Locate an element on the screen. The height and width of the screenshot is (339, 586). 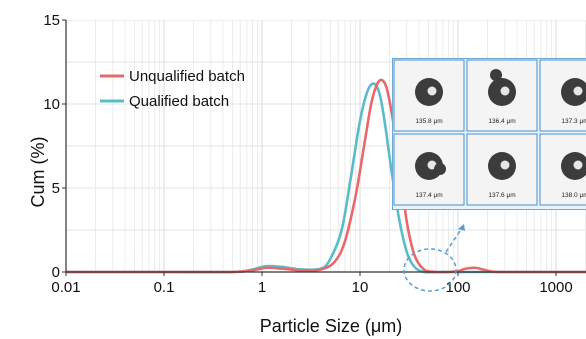
inset-cell-label: 136.4 μm is located at coordinates (501, 121).